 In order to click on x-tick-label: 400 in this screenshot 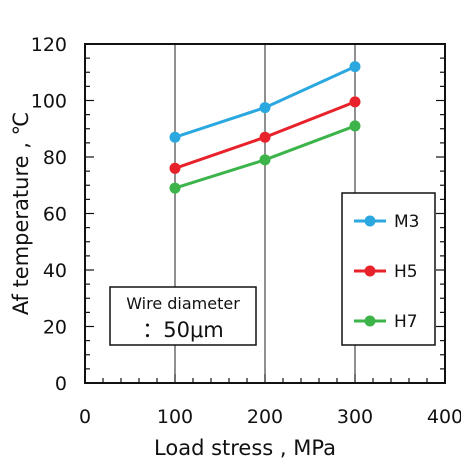, I will do `click(444, 417)`.